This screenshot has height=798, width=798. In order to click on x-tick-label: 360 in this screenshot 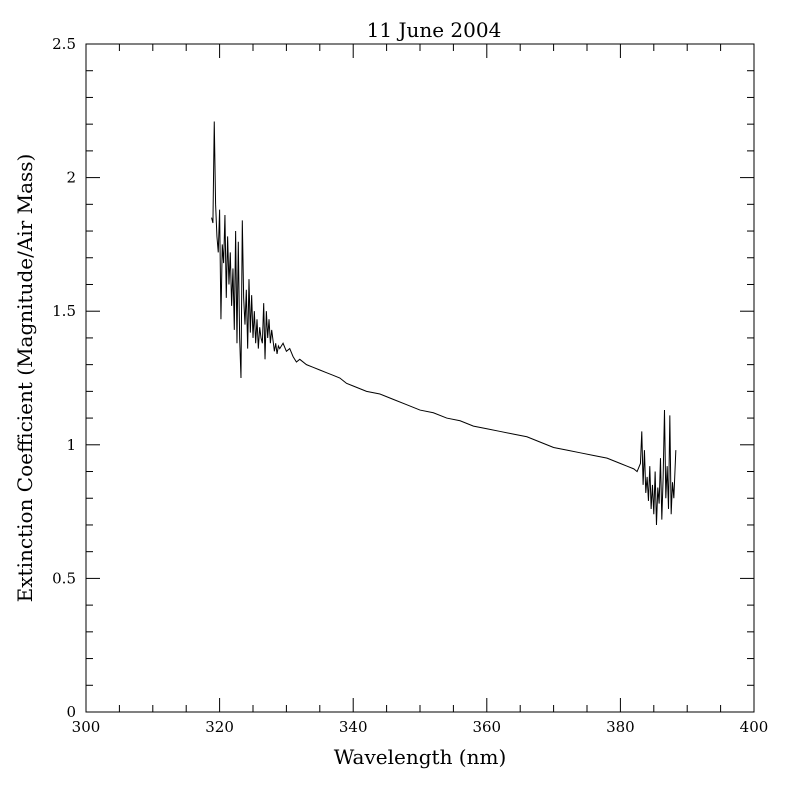, I will do `click(486, 727)`.